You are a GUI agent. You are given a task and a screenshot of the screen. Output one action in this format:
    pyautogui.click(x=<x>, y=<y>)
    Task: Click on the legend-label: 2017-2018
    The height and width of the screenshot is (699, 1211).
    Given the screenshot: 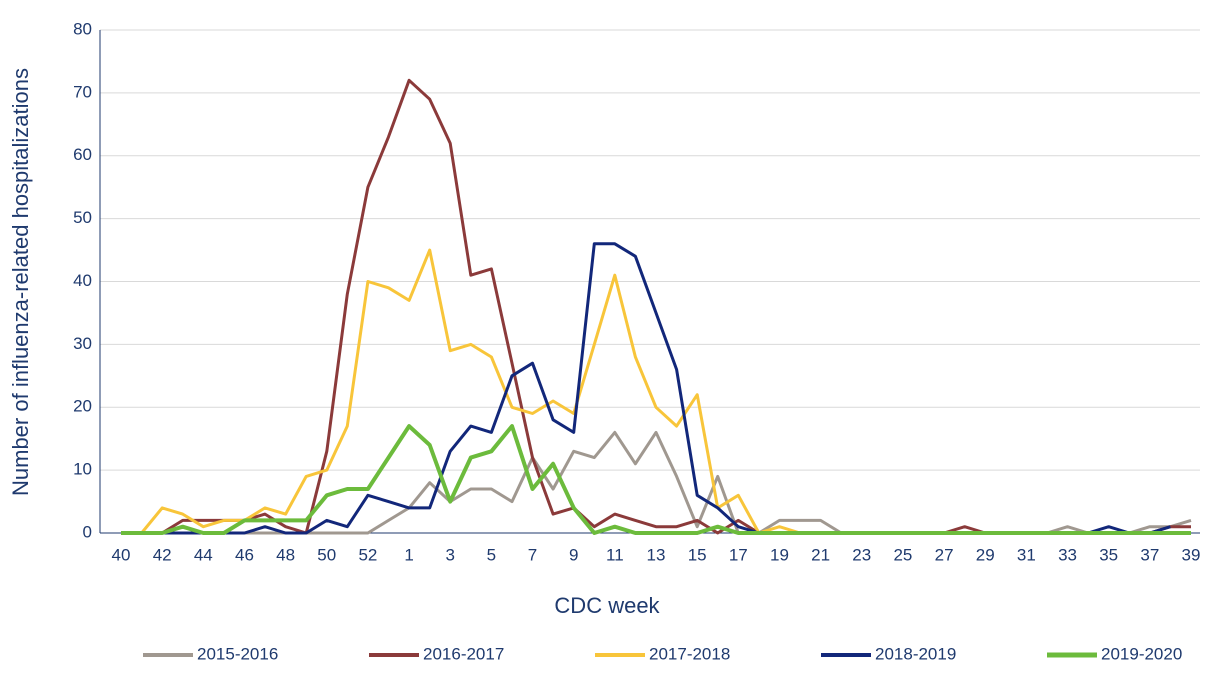 What is the action you would take?
    pyautogui.click(x=689, y=653)
    